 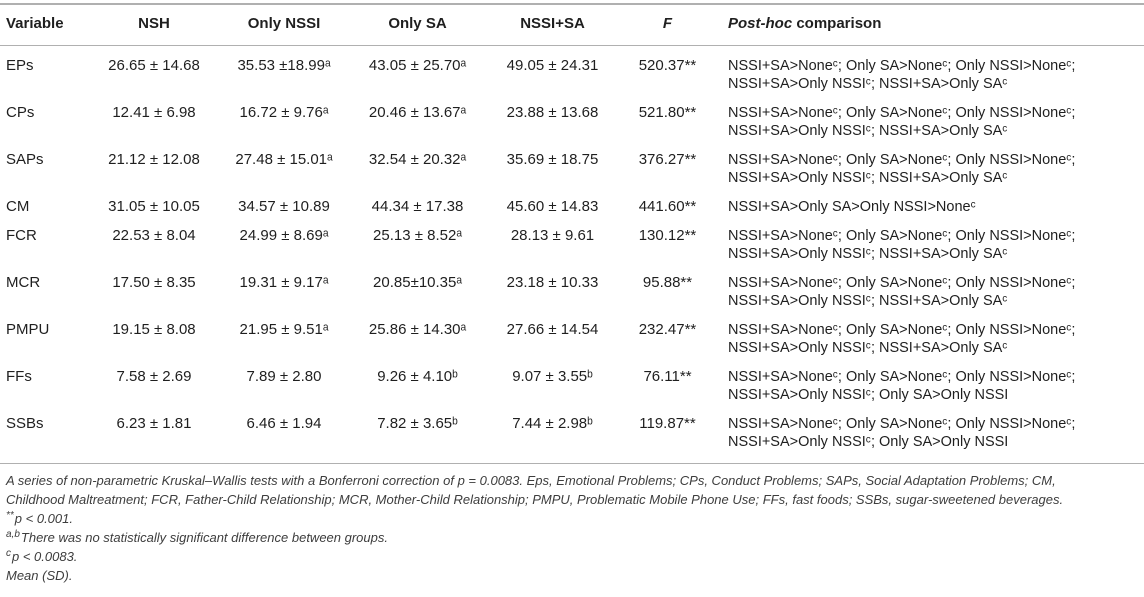 I want to click on cell-nssi-sa: 23.88 ± 13.68, so click(x=552, y=112).